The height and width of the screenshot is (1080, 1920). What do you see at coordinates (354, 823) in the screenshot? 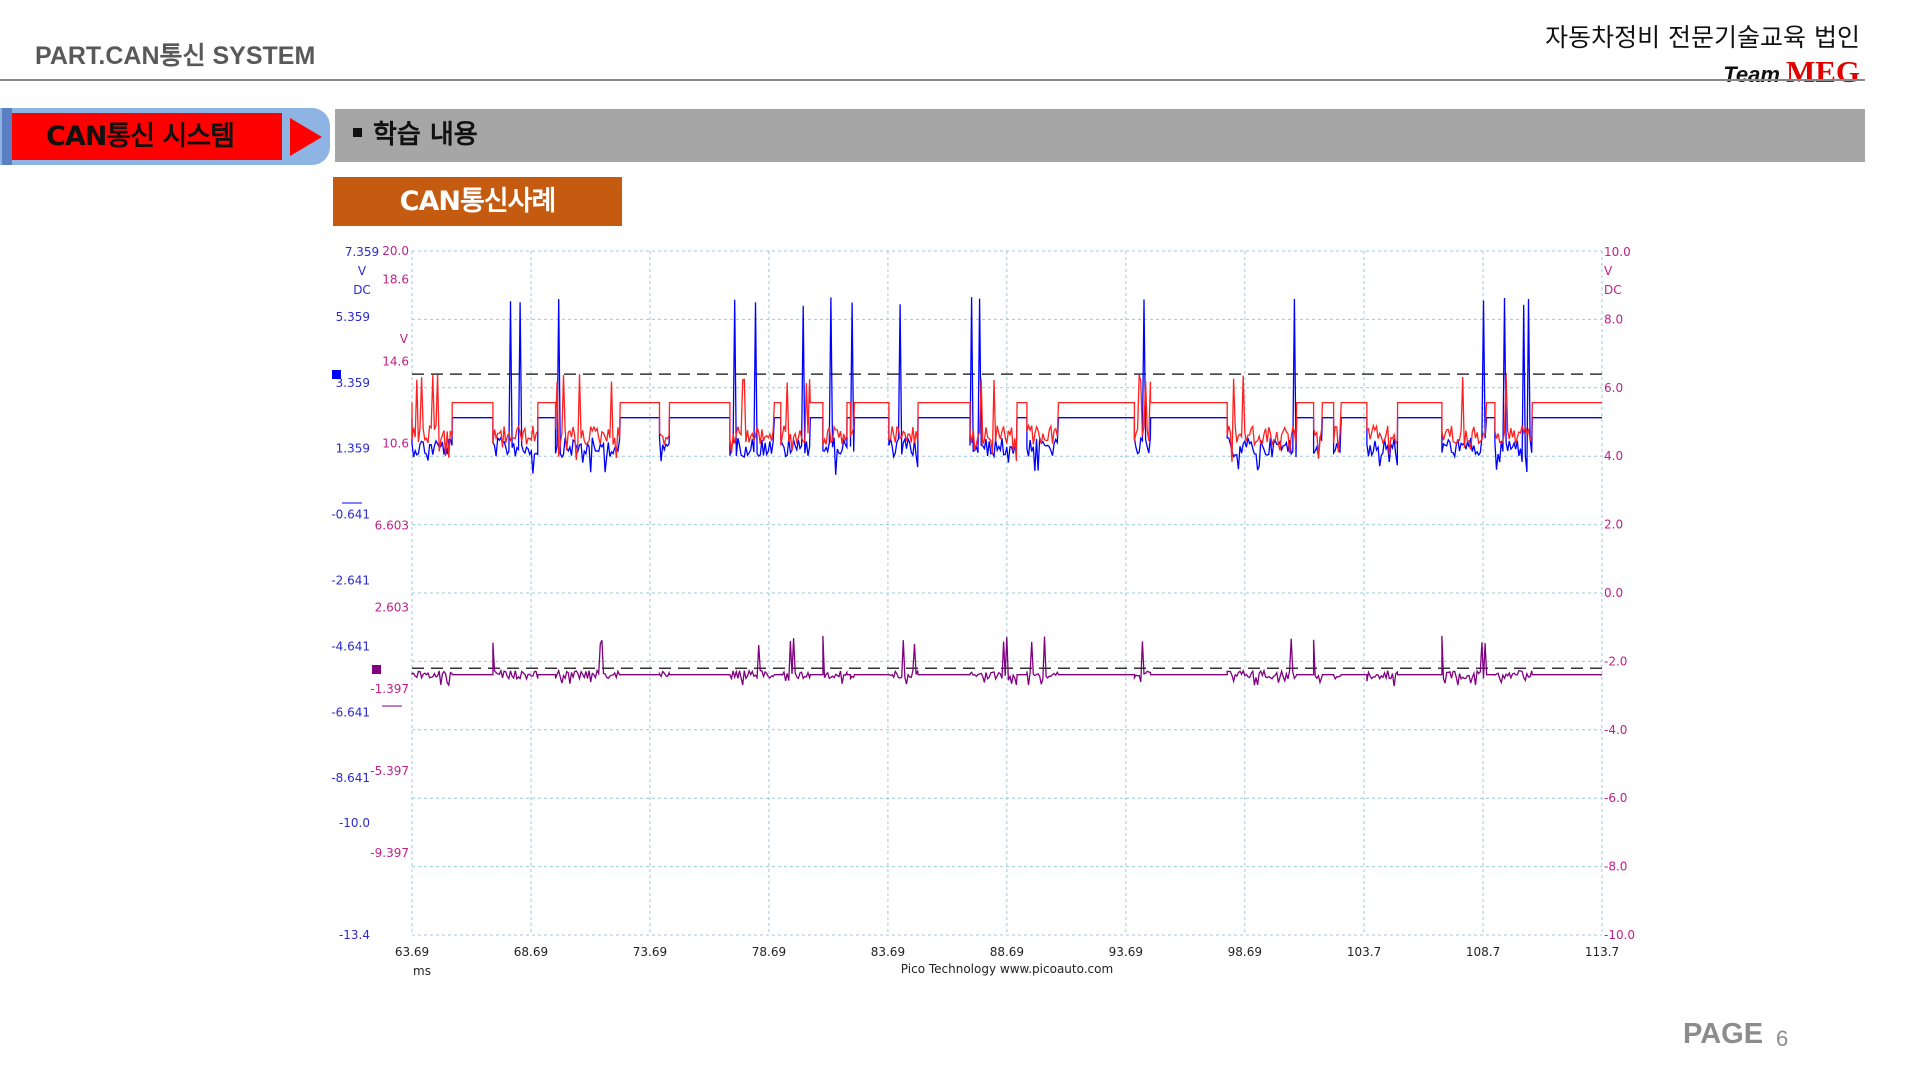
I see `left-axis-tick: -10.0` at bounding box center [354, 823].